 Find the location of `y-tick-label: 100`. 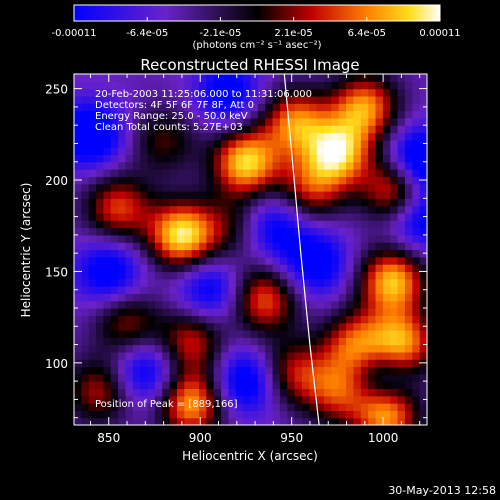

y-tick-label: 100 is located at coordinates (56, 364).